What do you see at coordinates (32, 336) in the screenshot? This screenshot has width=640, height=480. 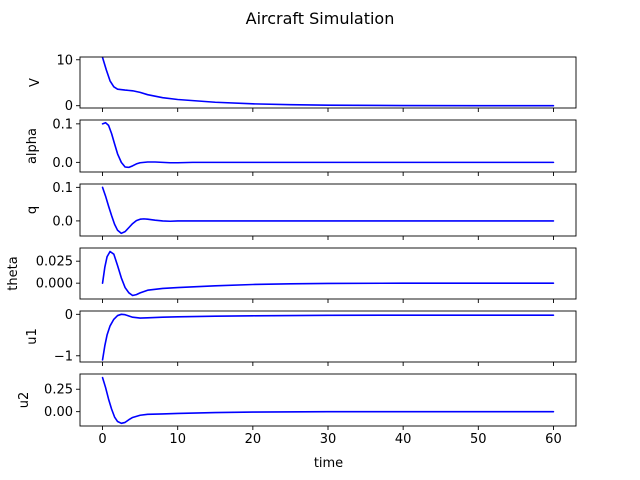 I see `y-axis-label: u1` at bounding box center [32, 336].